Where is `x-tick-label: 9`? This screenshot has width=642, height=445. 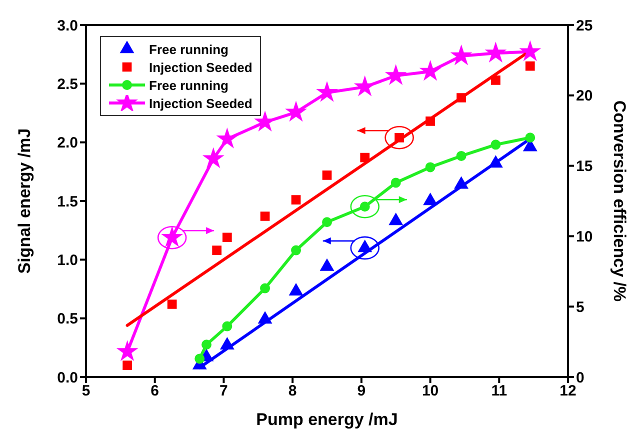 x-tick-label: 9 is located at coordinates (361, 391).